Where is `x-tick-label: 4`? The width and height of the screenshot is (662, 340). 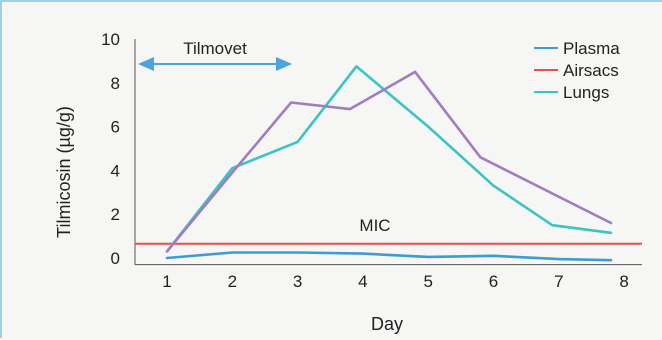
x-tick-label: 4 is located at coordinates (362, 281).